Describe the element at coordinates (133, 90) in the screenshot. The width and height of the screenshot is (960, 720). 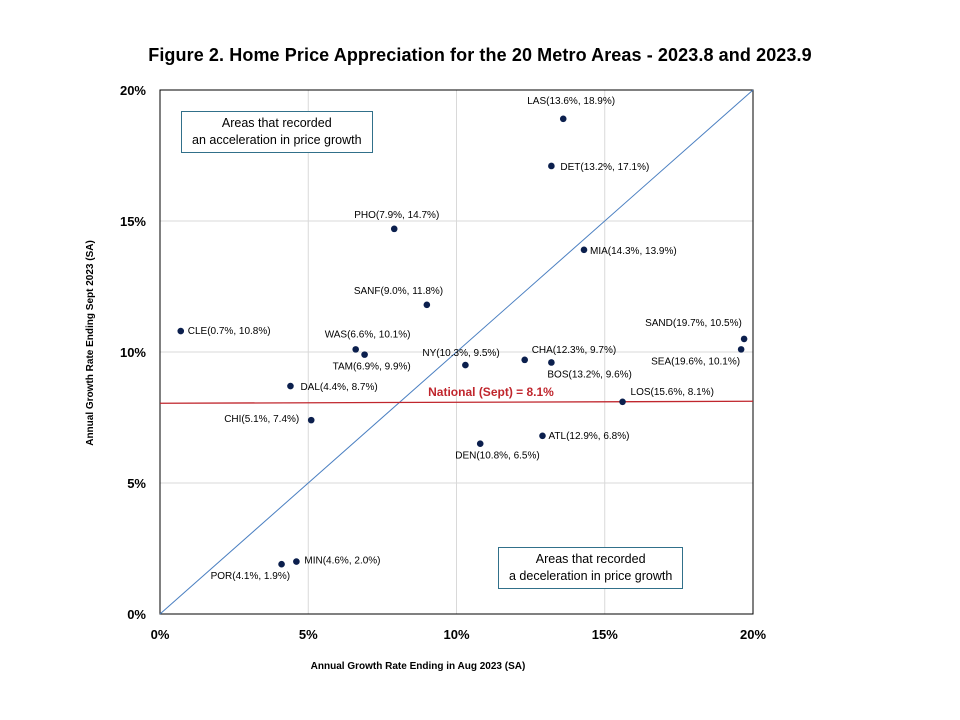
I see `y-tick-label: 20%` at that location.